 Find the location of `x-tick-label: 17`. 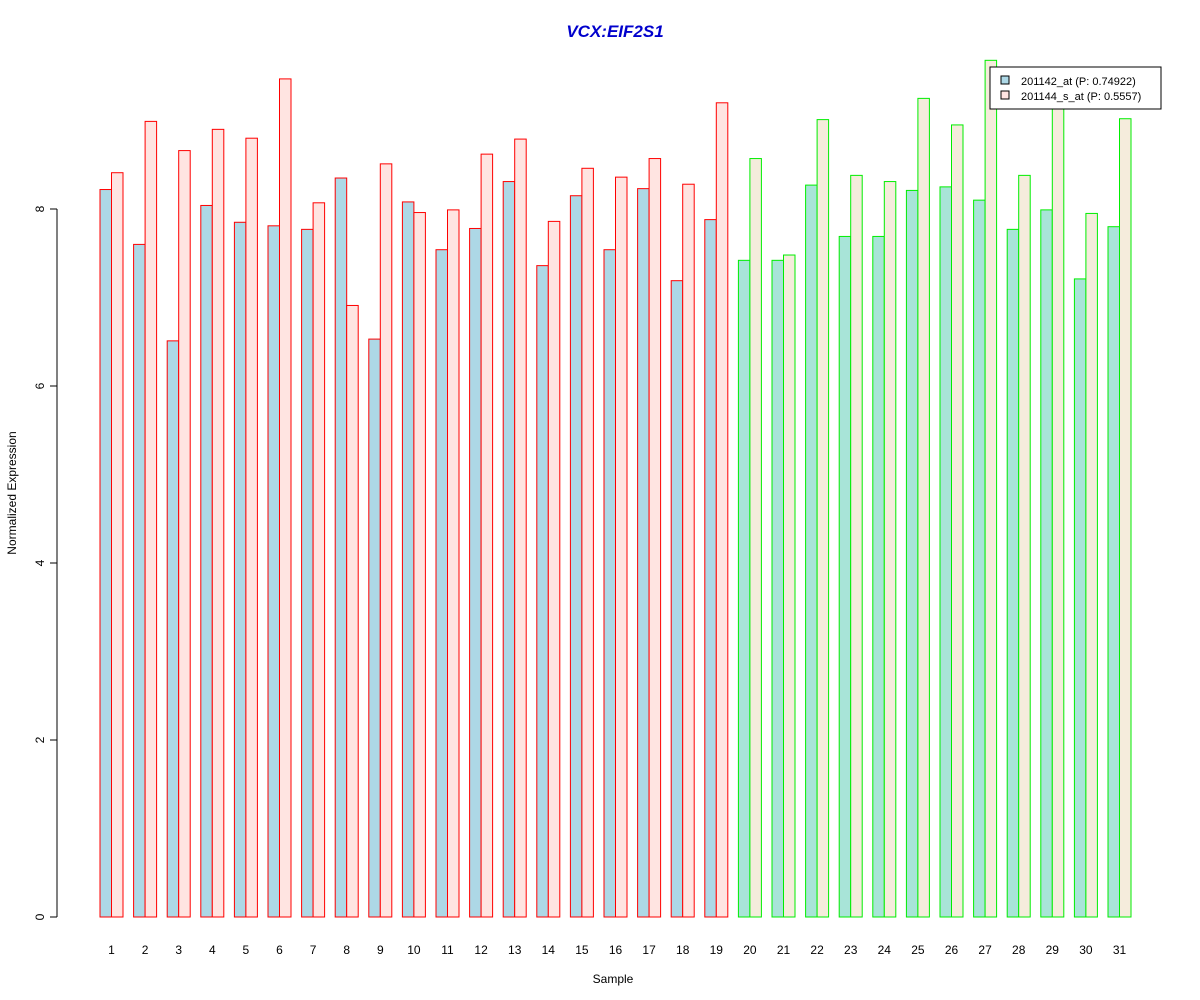

x-tick-label: 17 is located at coordinates (649, 950).